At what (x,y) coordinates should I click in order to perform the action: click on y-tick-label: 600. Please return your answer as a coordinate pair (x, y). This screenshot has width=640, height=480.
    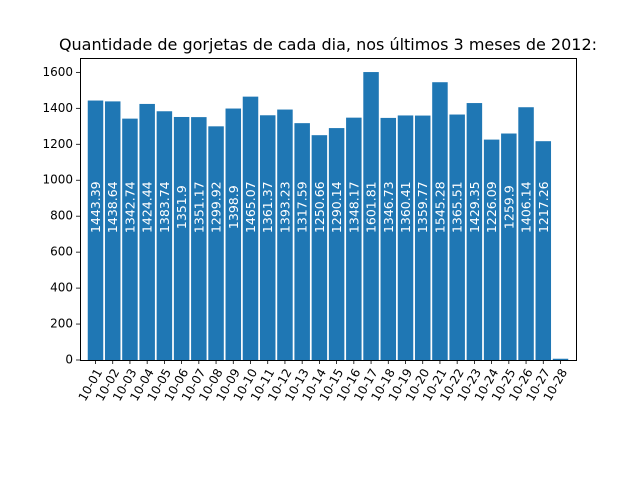
    Looking at the image, I should click on (61, 252).